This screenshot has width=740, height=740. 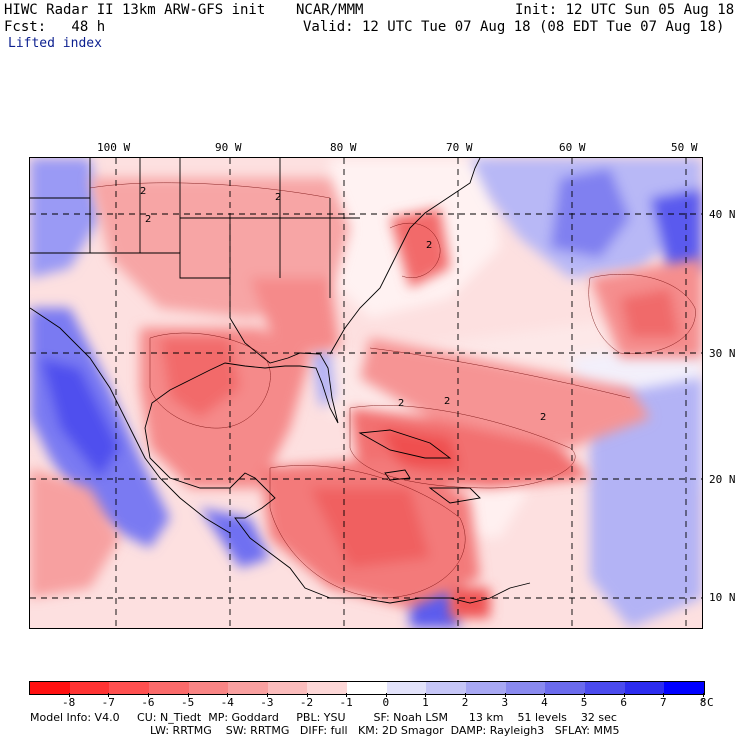 I want to click on colorbar, so click(x=367, y=688).